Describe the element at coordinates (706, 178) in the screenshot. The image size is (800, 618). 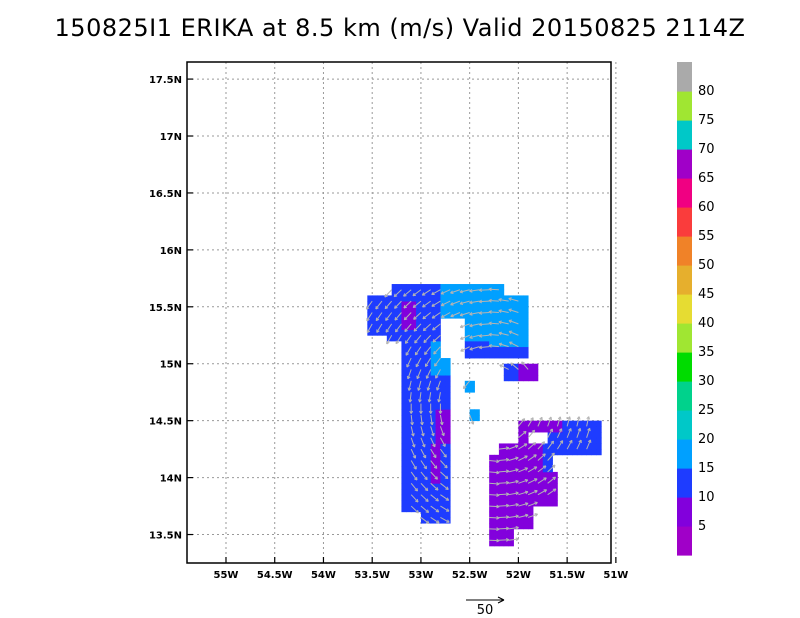
I see `colorbar-label: 65` at that location.